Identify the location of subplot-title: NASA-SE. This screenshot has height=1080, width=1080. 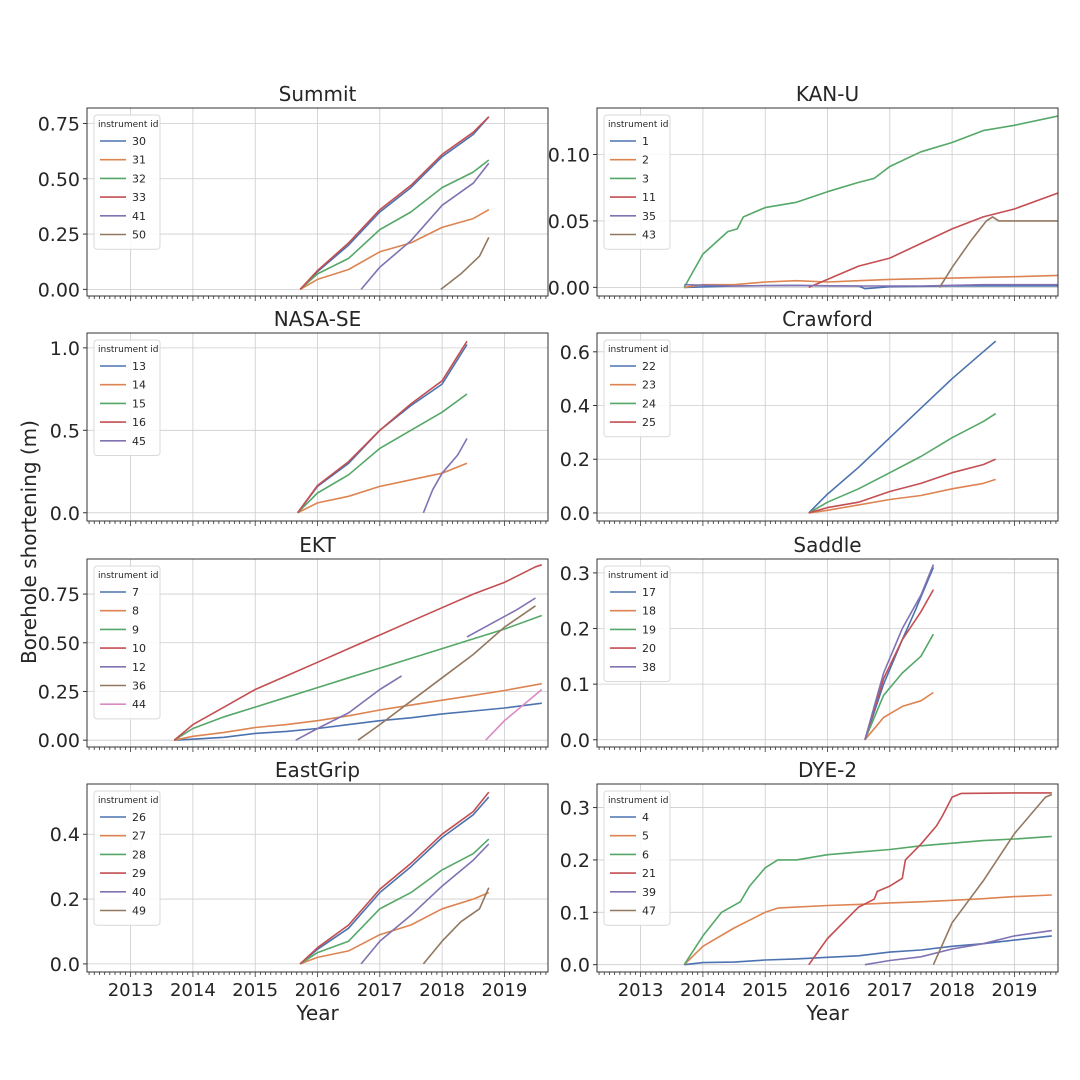
(318, 319).